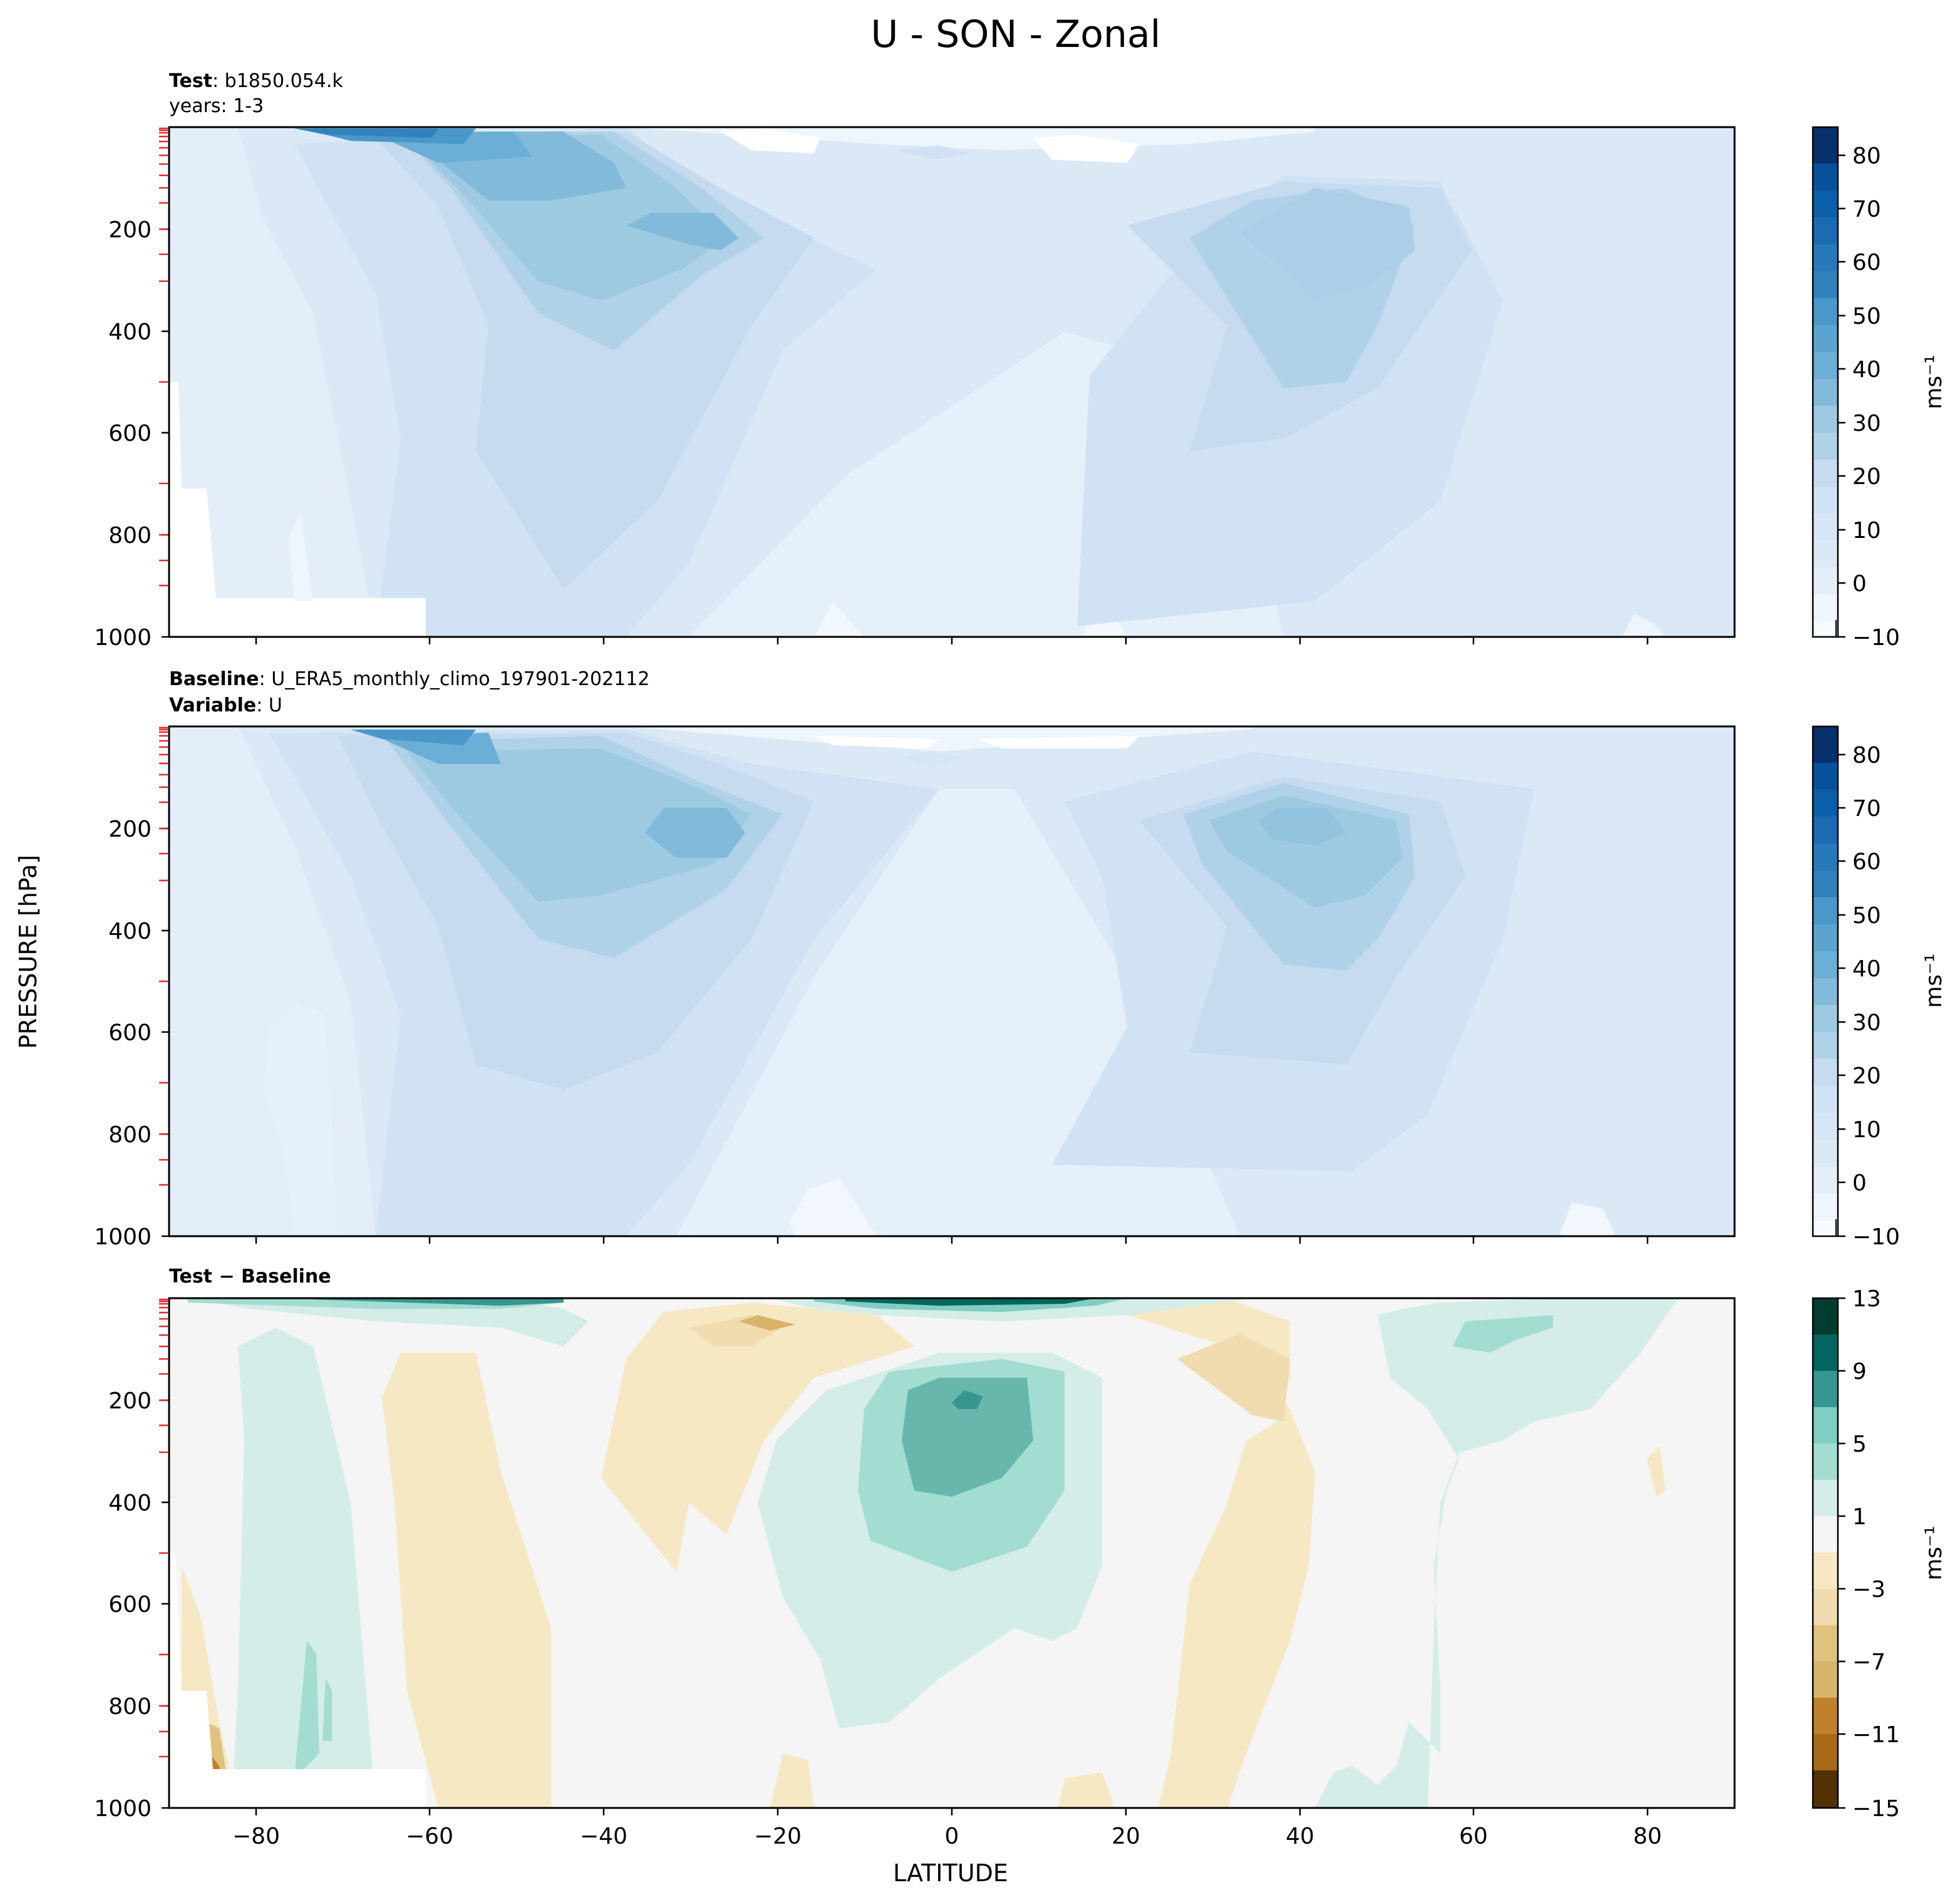 This screenshot has height=1900, width=1960. What do you see at coordinates (225, 705) in the screenshot?
I see `panel-baseline-label-line2: Variable: U` at bounding box center [225, 705].